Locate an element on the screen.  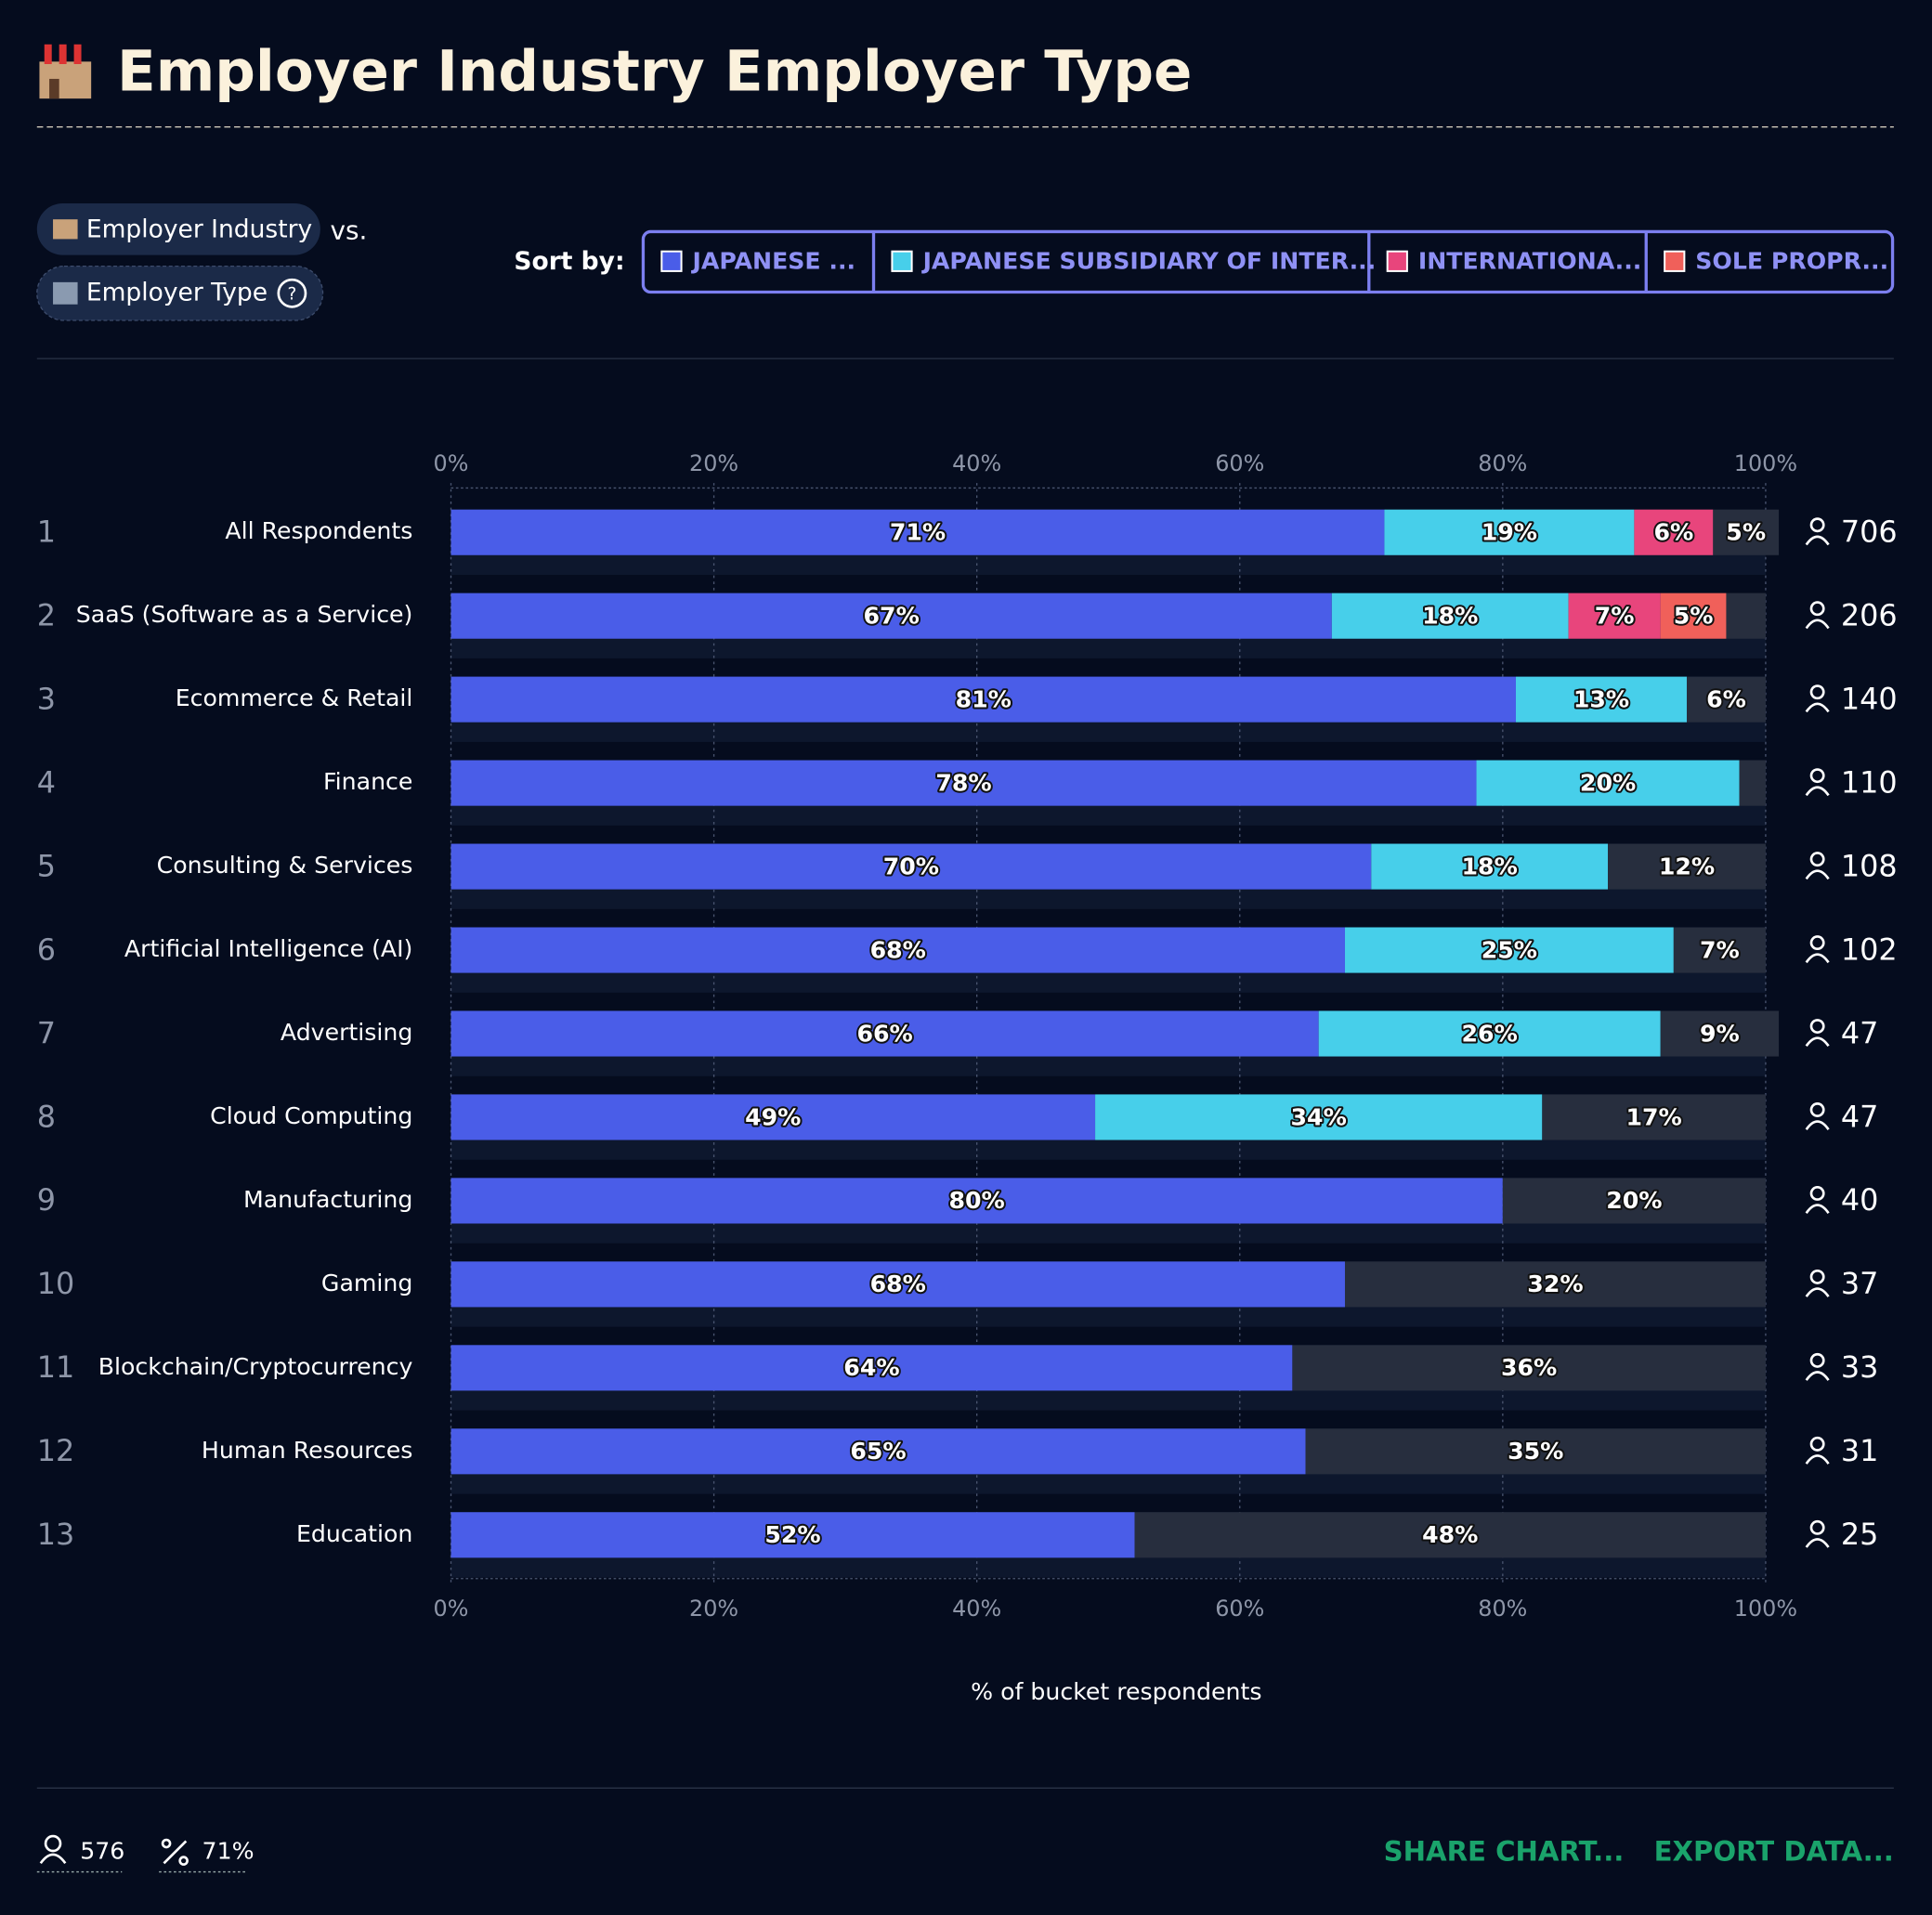
value-label: 36% is located at coordinates (1529, 1367).